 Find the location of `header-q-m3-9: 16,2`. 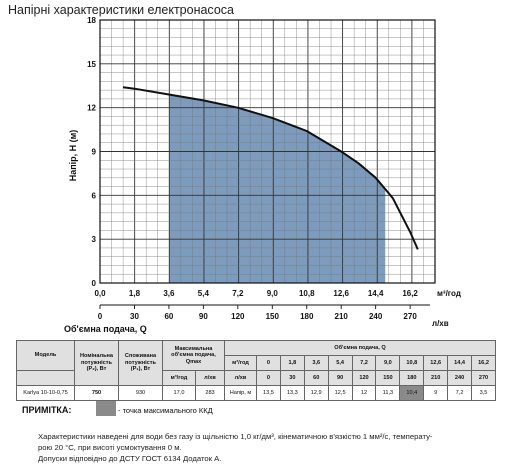

header-q-m3-9: 16,2 is located at coordinates (483, 363).